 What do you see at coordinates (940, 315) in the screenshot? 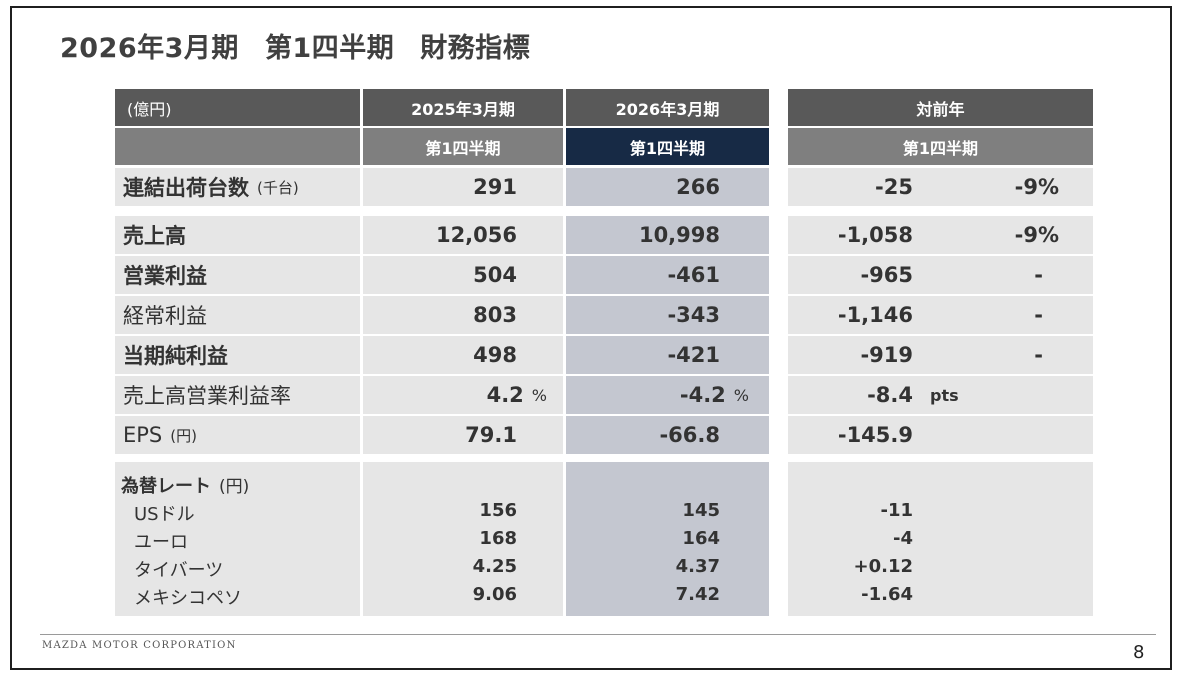
I see `ordinary-profit-yoy: -1,146 -` at bounding box center [940, 315].